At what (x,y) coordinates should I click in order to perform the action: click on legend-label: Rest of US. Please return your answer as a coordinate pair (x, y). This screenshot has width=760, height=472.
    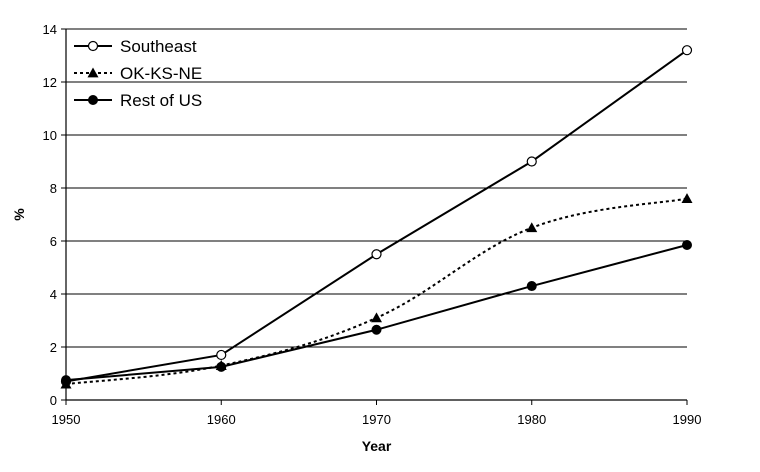
    Looking at the image, I should click on (161, 100).